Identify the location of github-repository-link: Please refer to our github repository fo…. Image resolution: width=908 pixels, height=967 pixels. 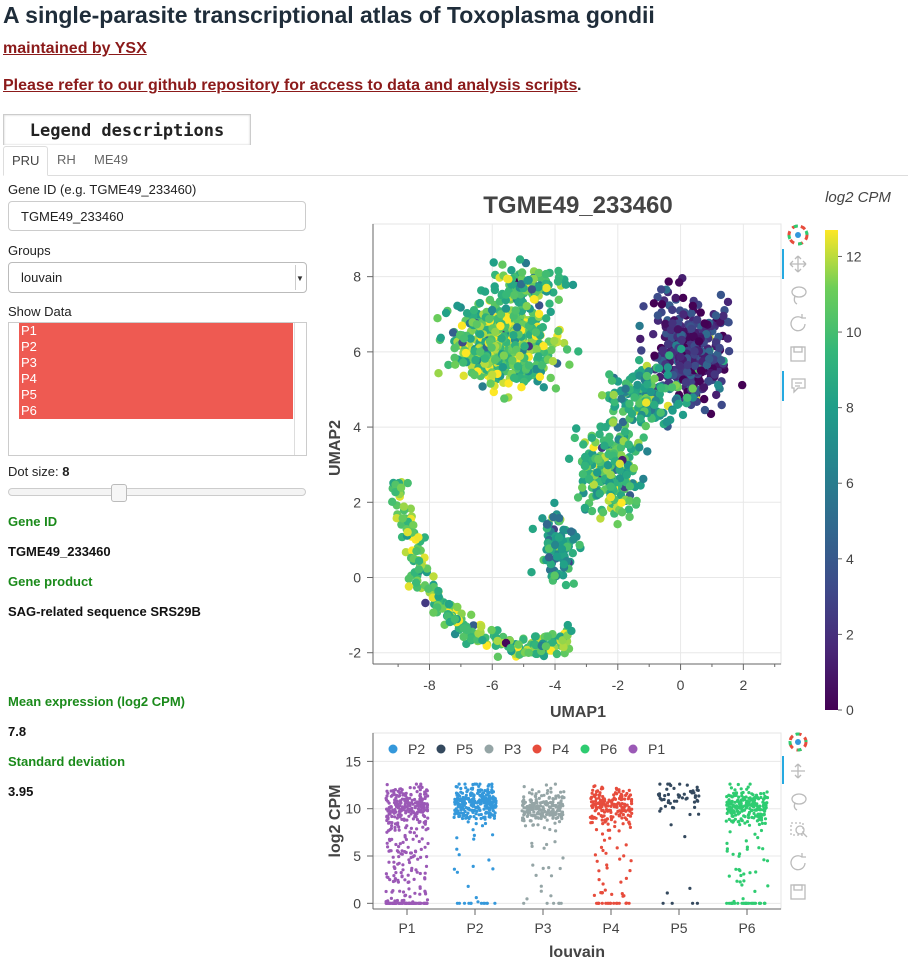
(290, 85).